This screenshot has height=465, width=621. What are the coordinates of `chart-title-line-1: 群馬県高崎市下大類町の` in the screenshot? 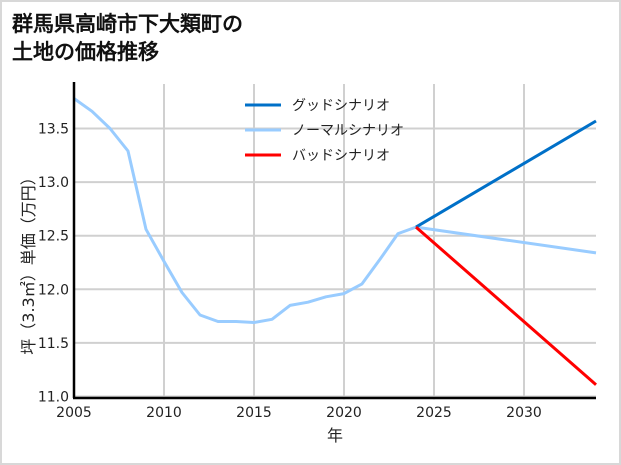 It's located at (127, 24).